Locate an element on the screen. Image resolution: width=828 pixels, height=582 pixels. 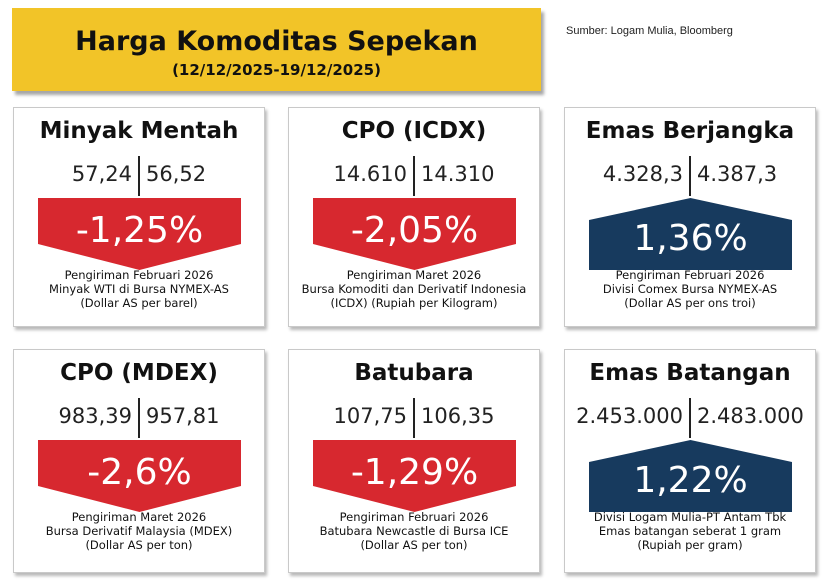
date-range: (12/12/2025-19/12/2025) is located at coordinates (276, 70).